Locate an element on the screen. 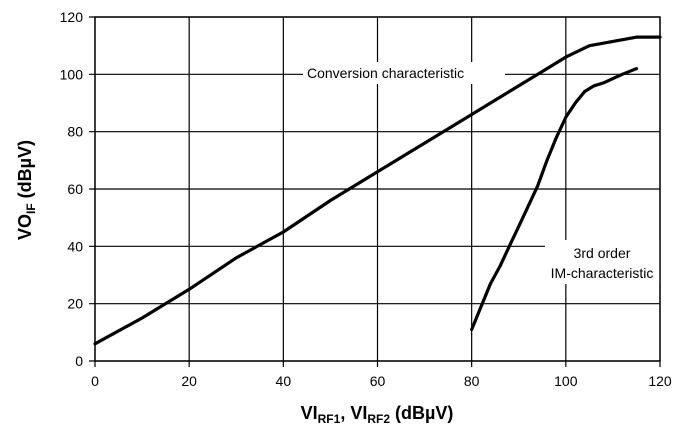 This screenshot has width=676, height=431. y-axis-title: VOIF (dBµV) is located at coordinates (26, 190).